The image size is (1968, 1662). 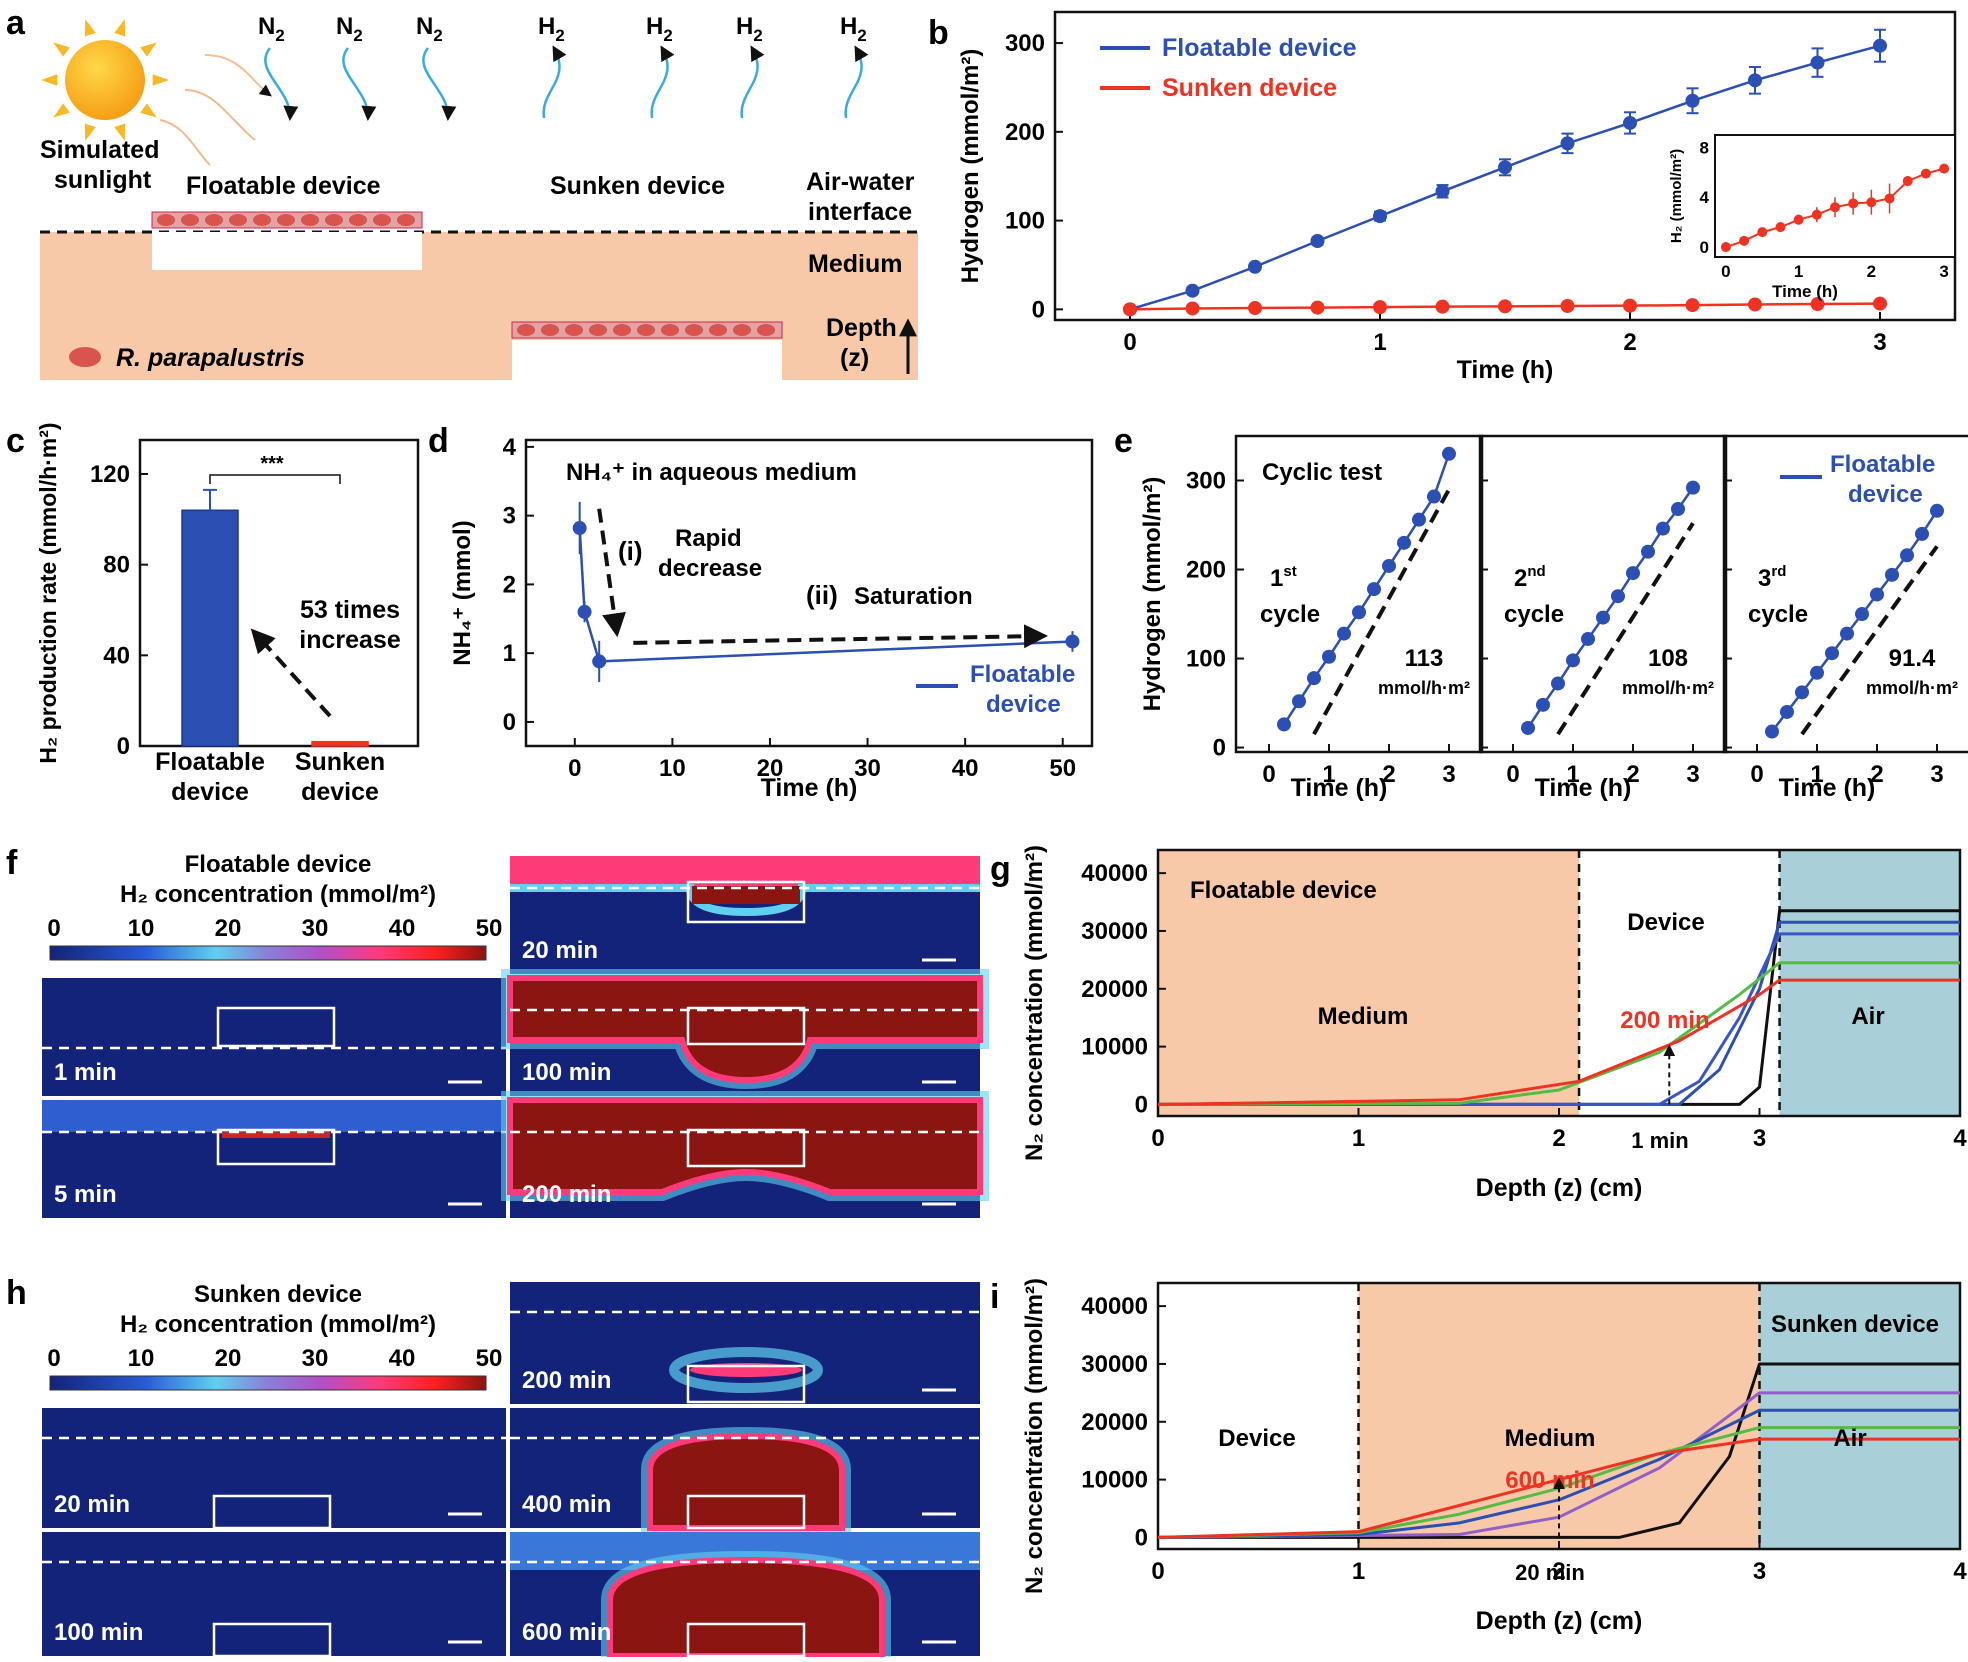 What do you see at coordinates (965, 768) in the screenshot?
I see `x-tick-label: 40` at bounding box center [965, 768].